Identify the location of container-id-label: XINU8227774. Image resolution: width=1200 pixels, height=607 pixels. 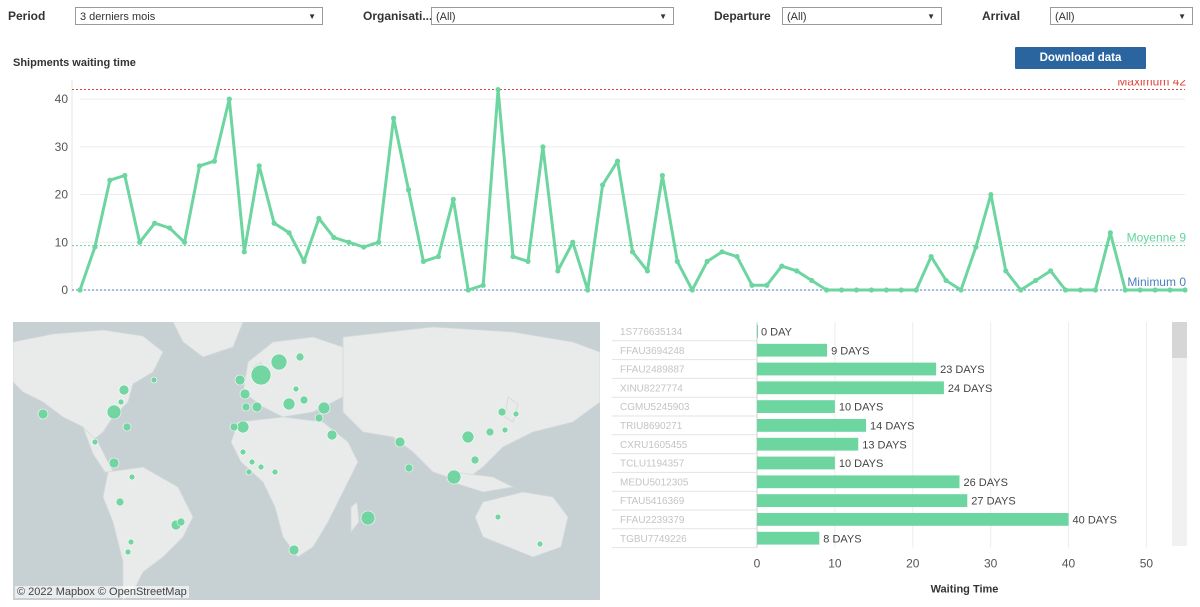
(651, 388).